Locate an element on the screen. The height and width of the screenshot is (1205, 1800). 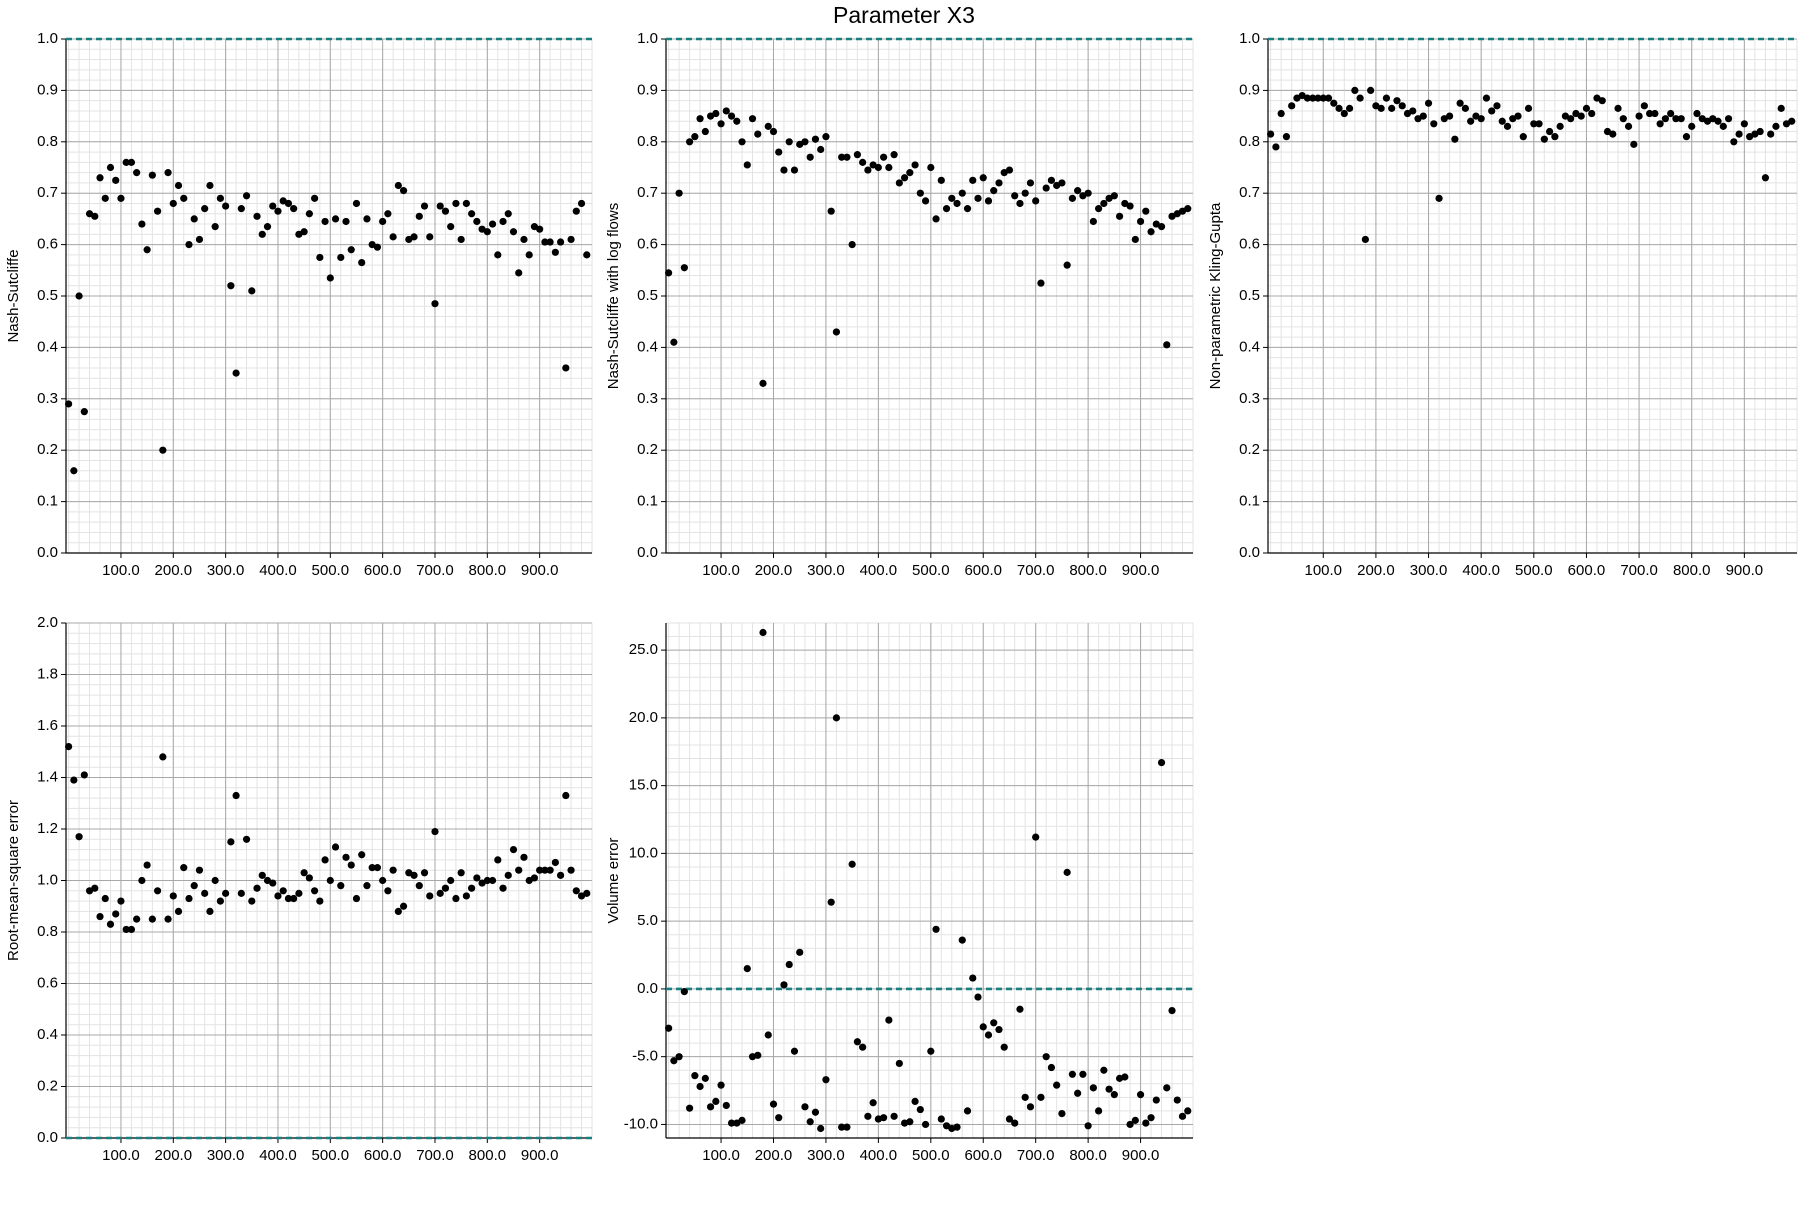
x-tick-label: 700.0 is located at coordinates (435, 570).